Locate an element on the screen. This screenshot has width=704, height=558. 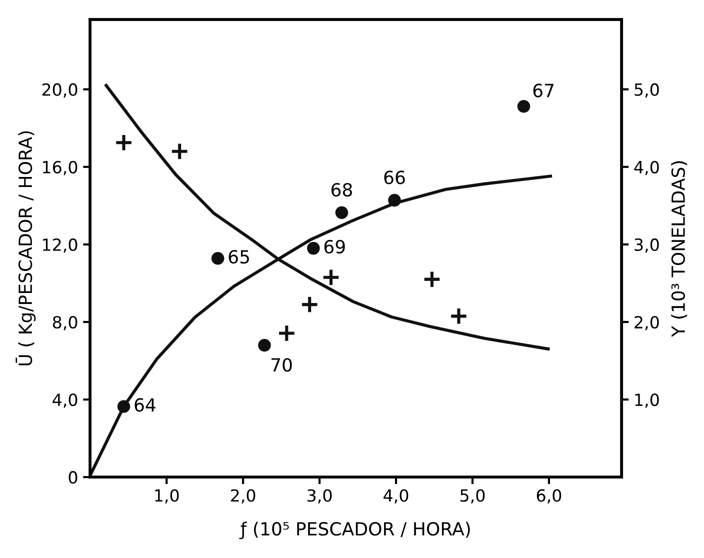
y-tick-label: 8,0 is located at coordinates (65, 323).